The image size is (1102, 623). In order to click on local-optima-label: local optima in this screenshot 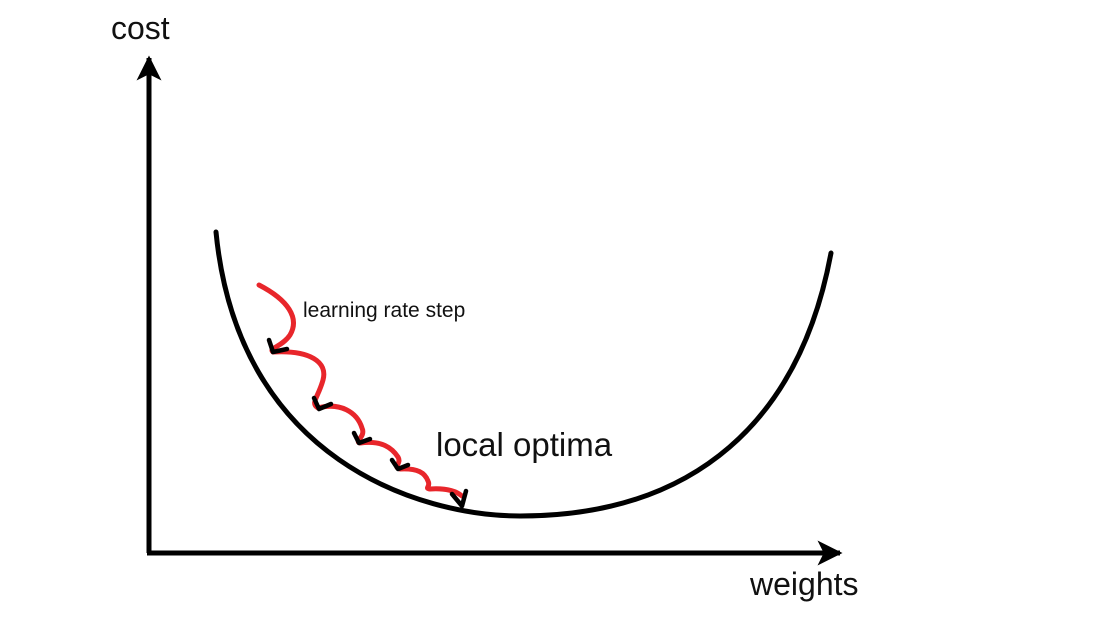, I will do `click(524, 444)`.